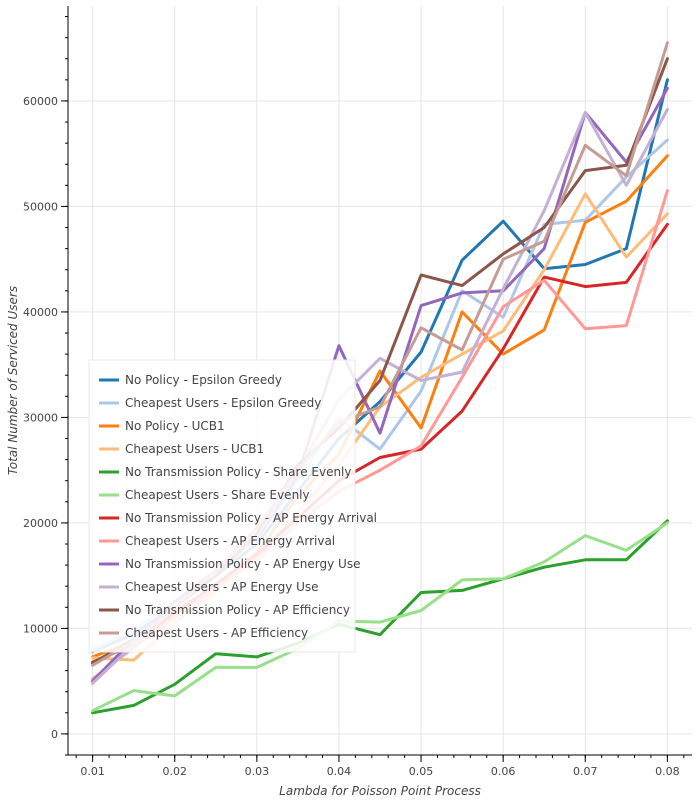 This screenshot has width=700, height=800. Describe the element at coordinates (40, 206) in the screenshot. I see `y-tick-label: 50000` at that location.